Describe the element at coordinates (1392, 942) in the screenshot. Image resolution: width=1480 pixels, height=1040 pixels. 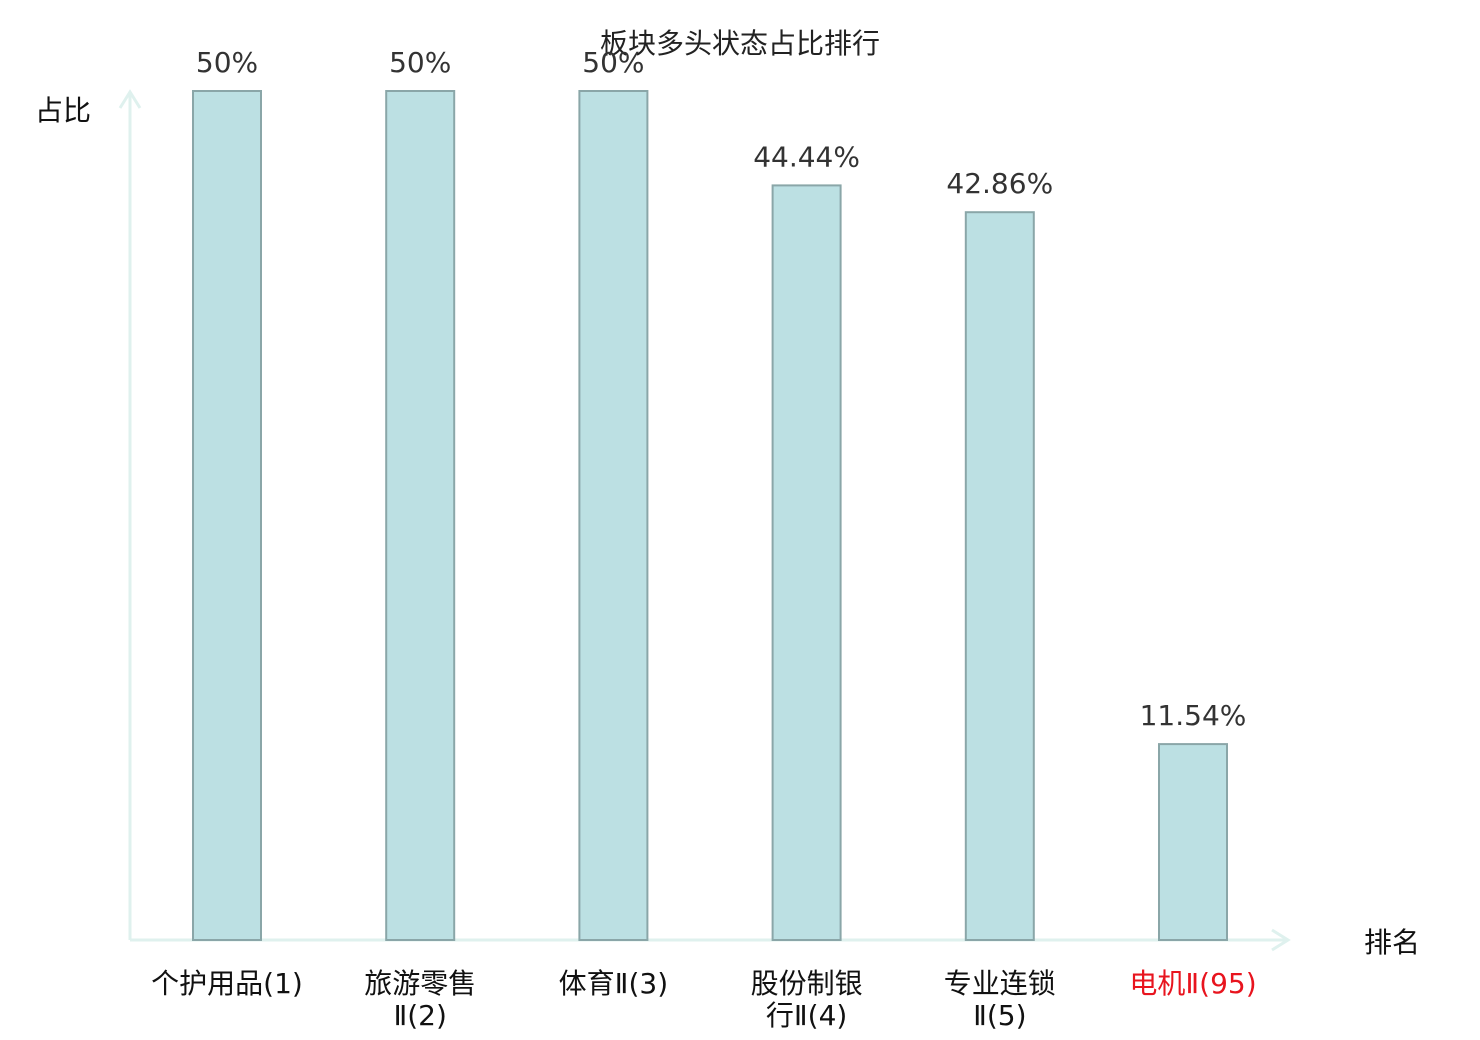
I see `x-axis-label: 排名` at that location.